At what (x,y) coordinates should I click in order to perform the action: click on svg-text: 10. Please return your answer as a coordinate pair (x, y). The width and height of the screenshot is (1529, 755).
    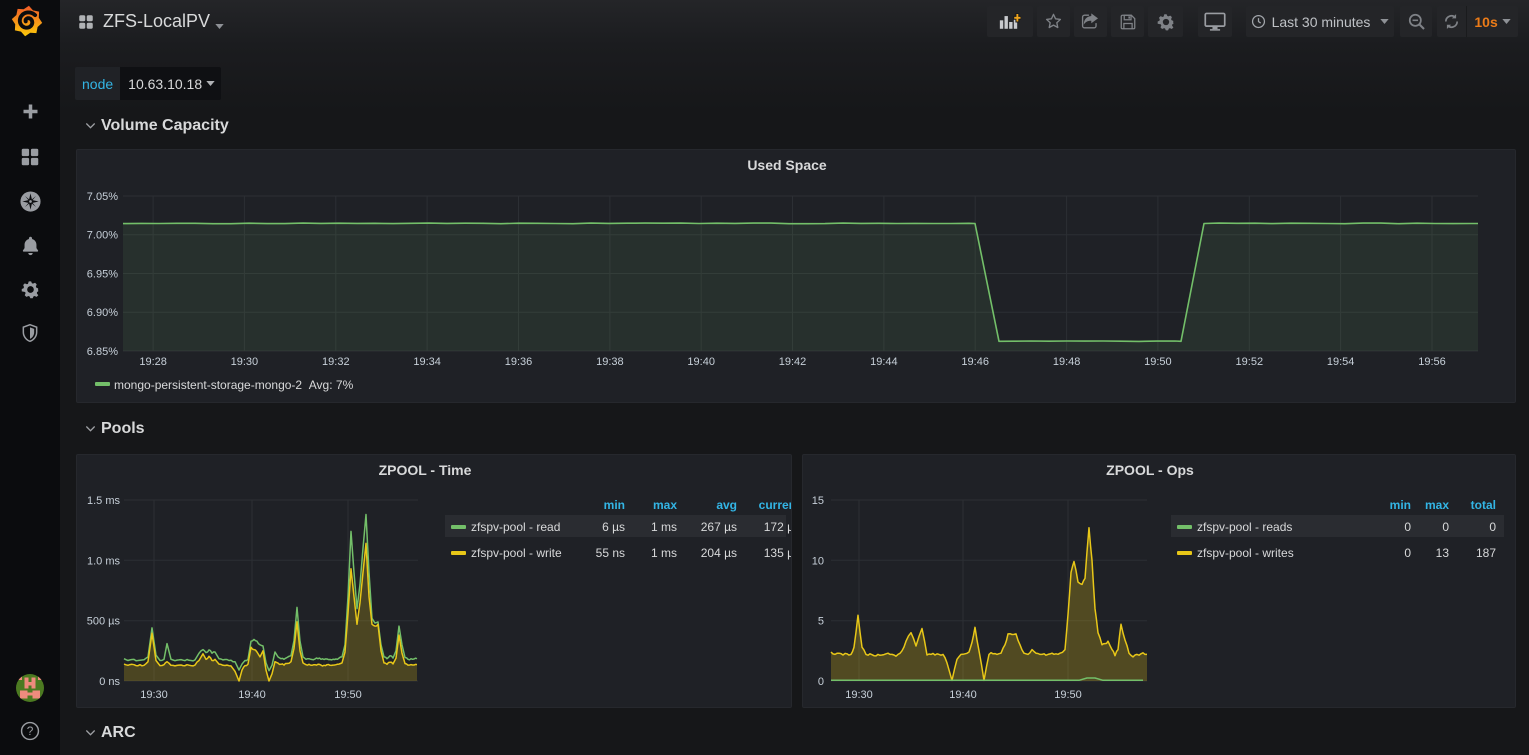
    Looking at the image, I should click on (818, 561).